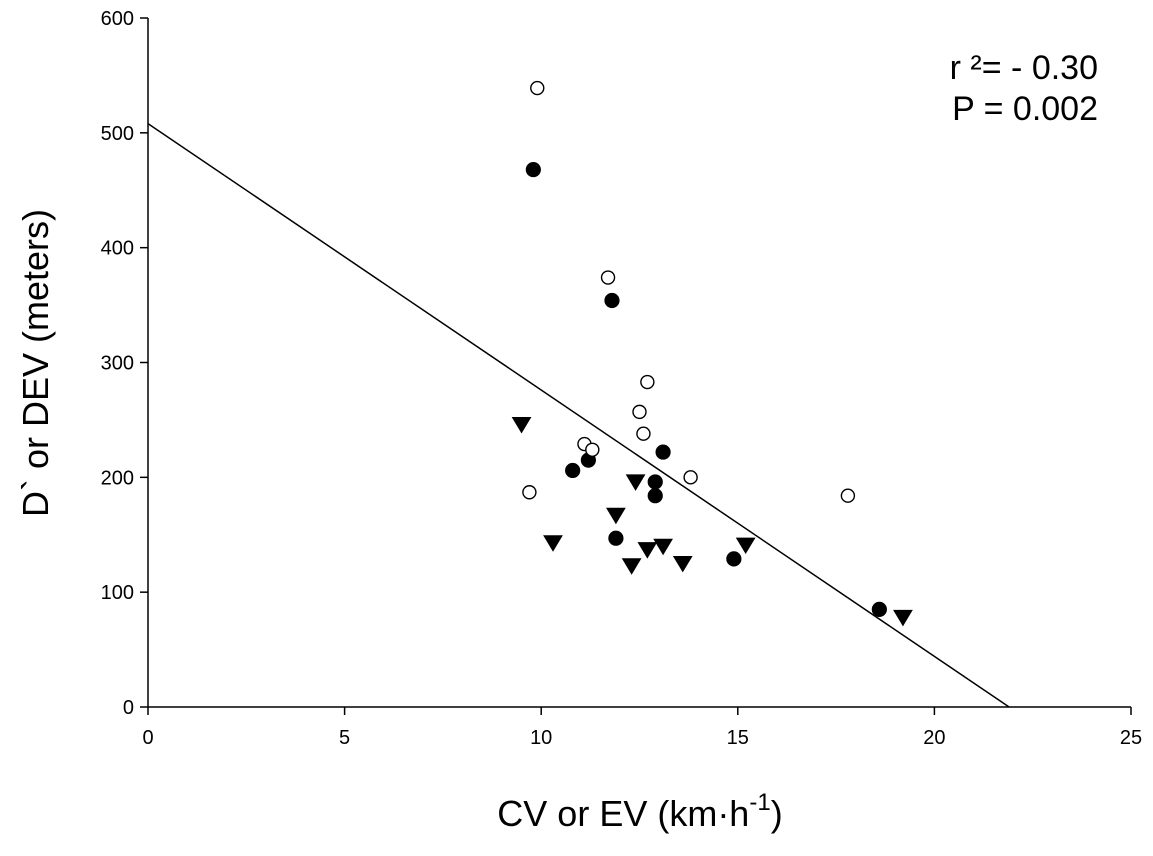 The image size is (1153, 856). Describe the element at coordinates (934, 738) in the screenshot. I see `x-tick-label: 20` at that location.